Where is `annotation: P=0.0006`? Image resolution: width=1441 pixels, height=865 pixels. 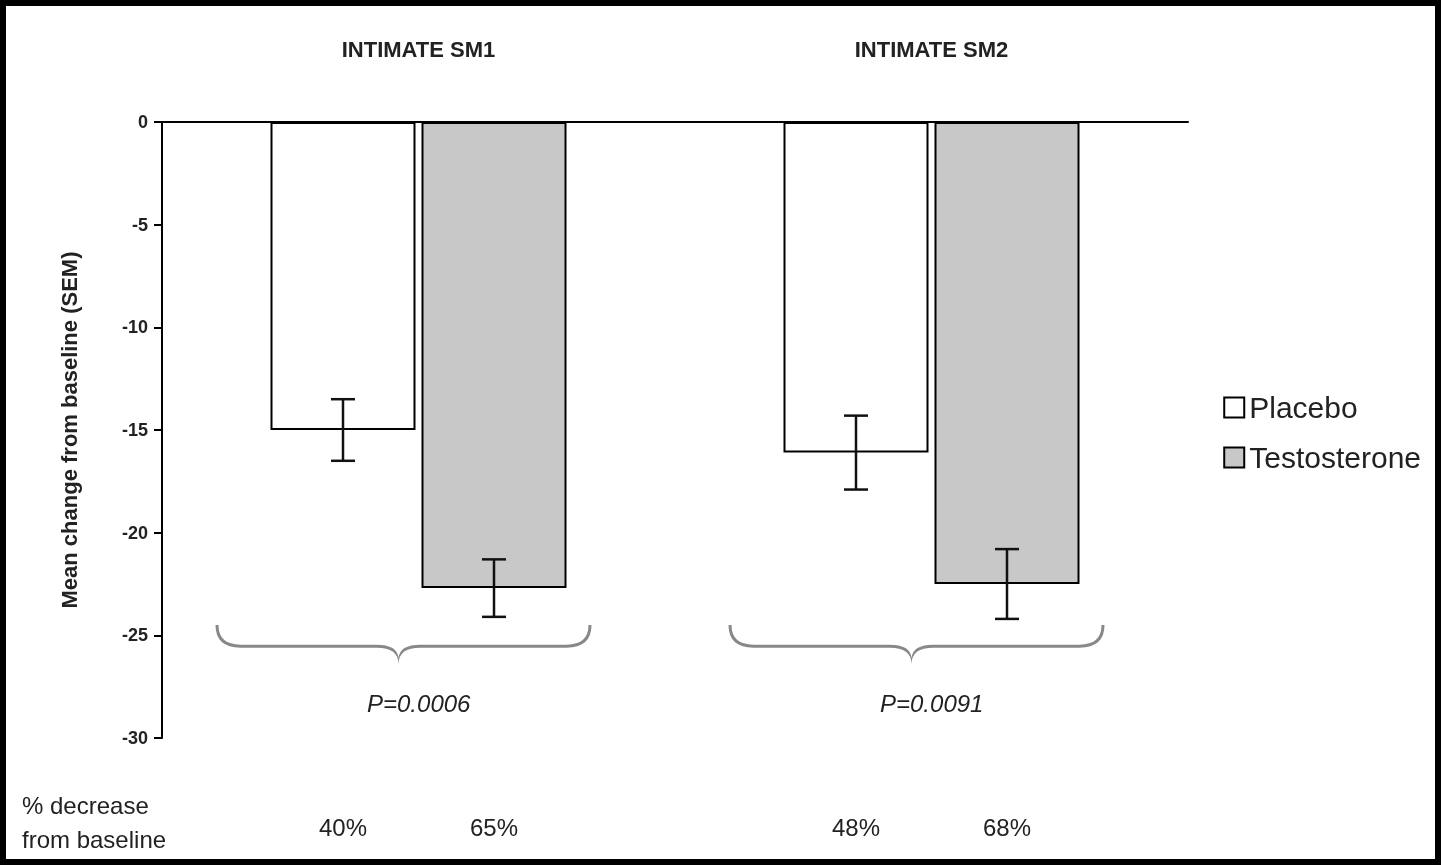 annotation: P=0.0006 is located at coordinates (419, 704).